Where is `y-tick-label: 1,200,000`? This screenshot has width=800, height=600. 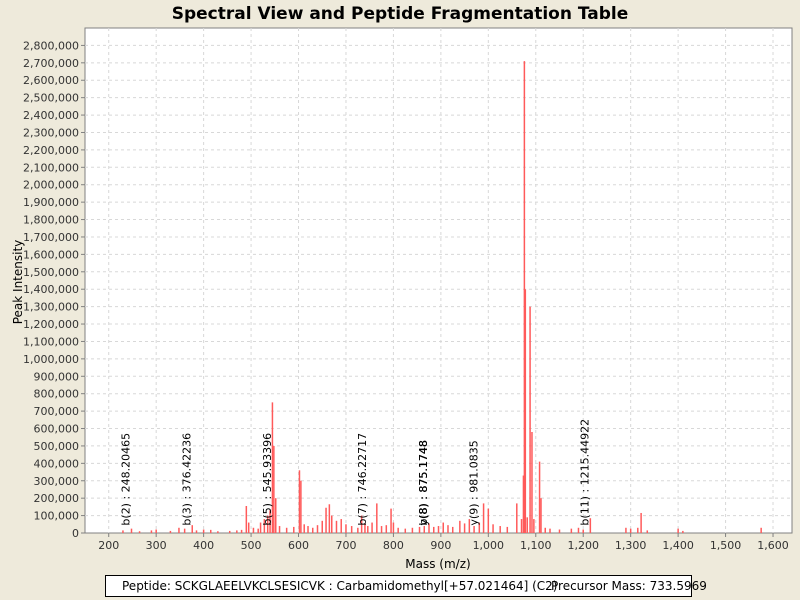
y-tick-label: 1,200,000 is located at coordinates (51, 324).